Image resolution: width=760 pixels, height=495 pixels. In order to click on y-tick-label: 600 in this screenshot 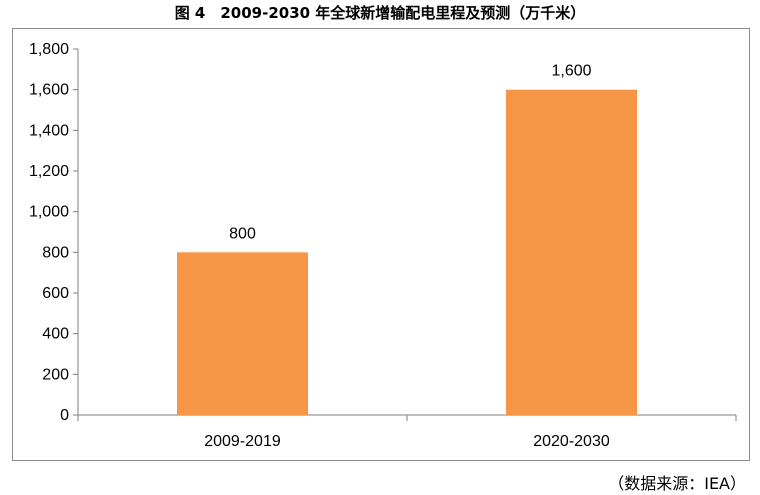, I will do `click(55, 293)`.